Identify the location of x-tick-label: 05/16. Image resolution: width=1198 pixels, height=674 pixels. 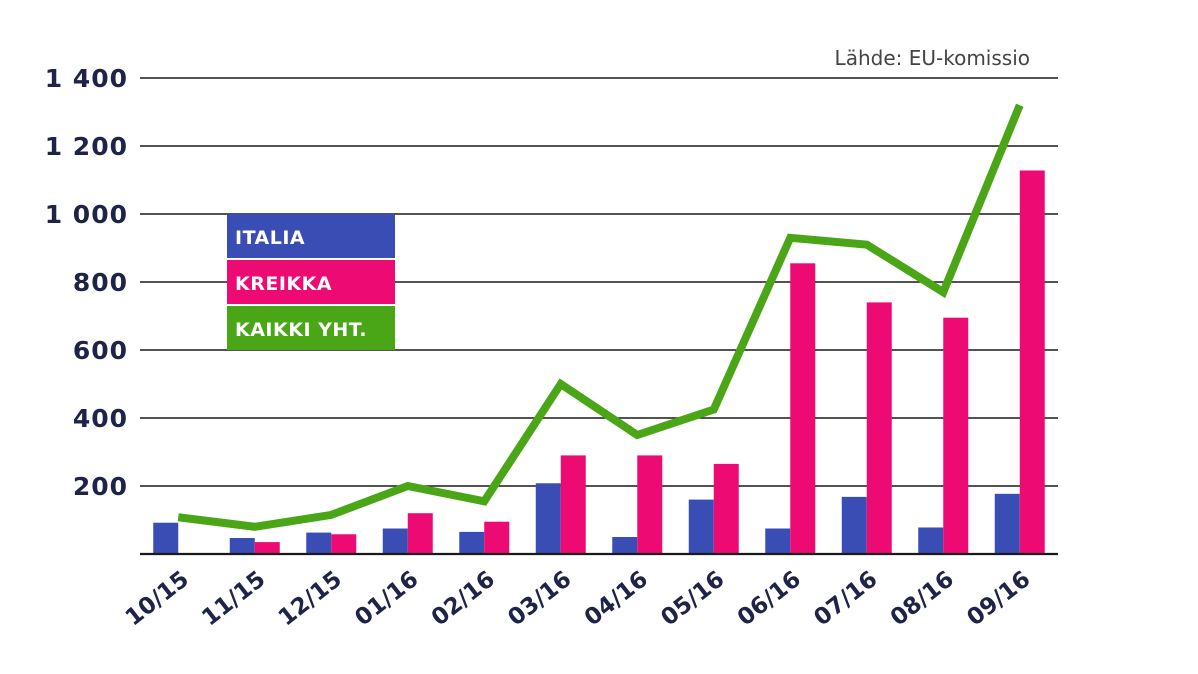
(692, 598).